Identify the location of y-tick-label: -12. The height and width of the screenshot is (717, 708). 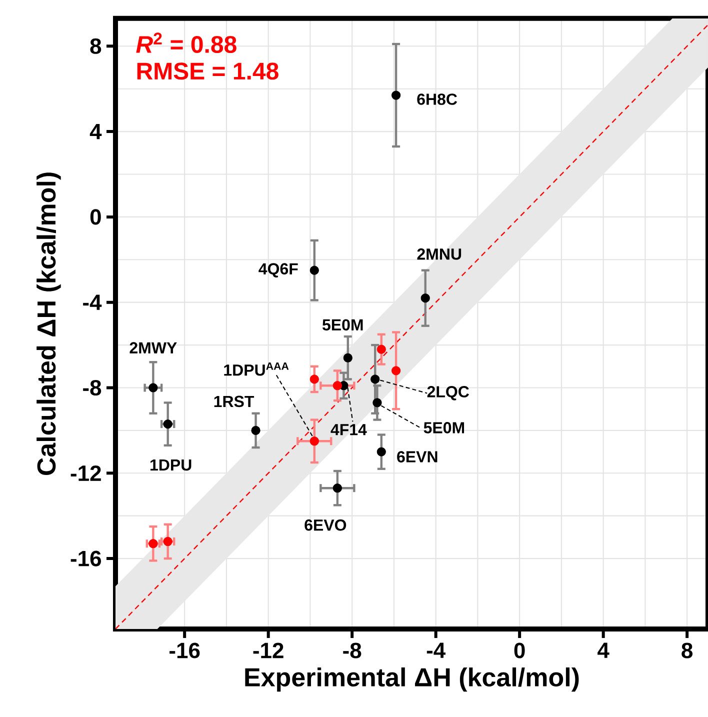
(85, 473).